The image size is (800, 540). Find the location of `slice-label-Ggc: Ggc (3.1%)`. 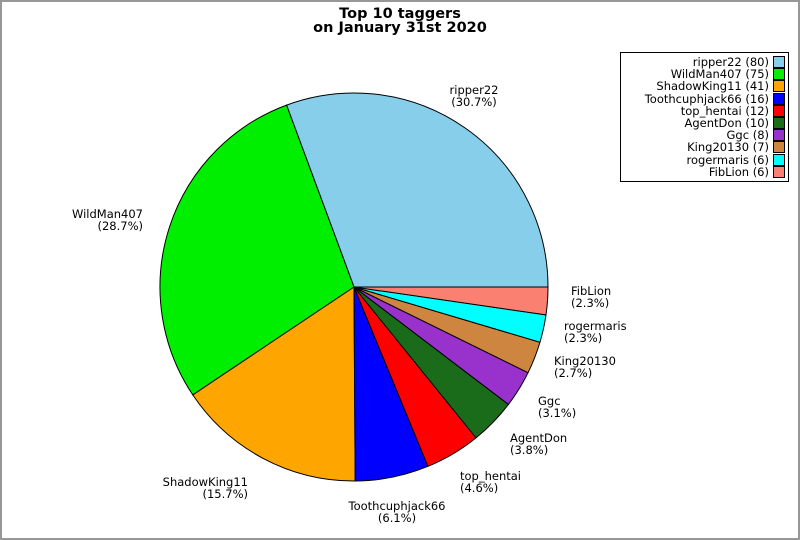

slice-label-Ggc: Ggc (3.1%) is located at coordinates (557, 407).